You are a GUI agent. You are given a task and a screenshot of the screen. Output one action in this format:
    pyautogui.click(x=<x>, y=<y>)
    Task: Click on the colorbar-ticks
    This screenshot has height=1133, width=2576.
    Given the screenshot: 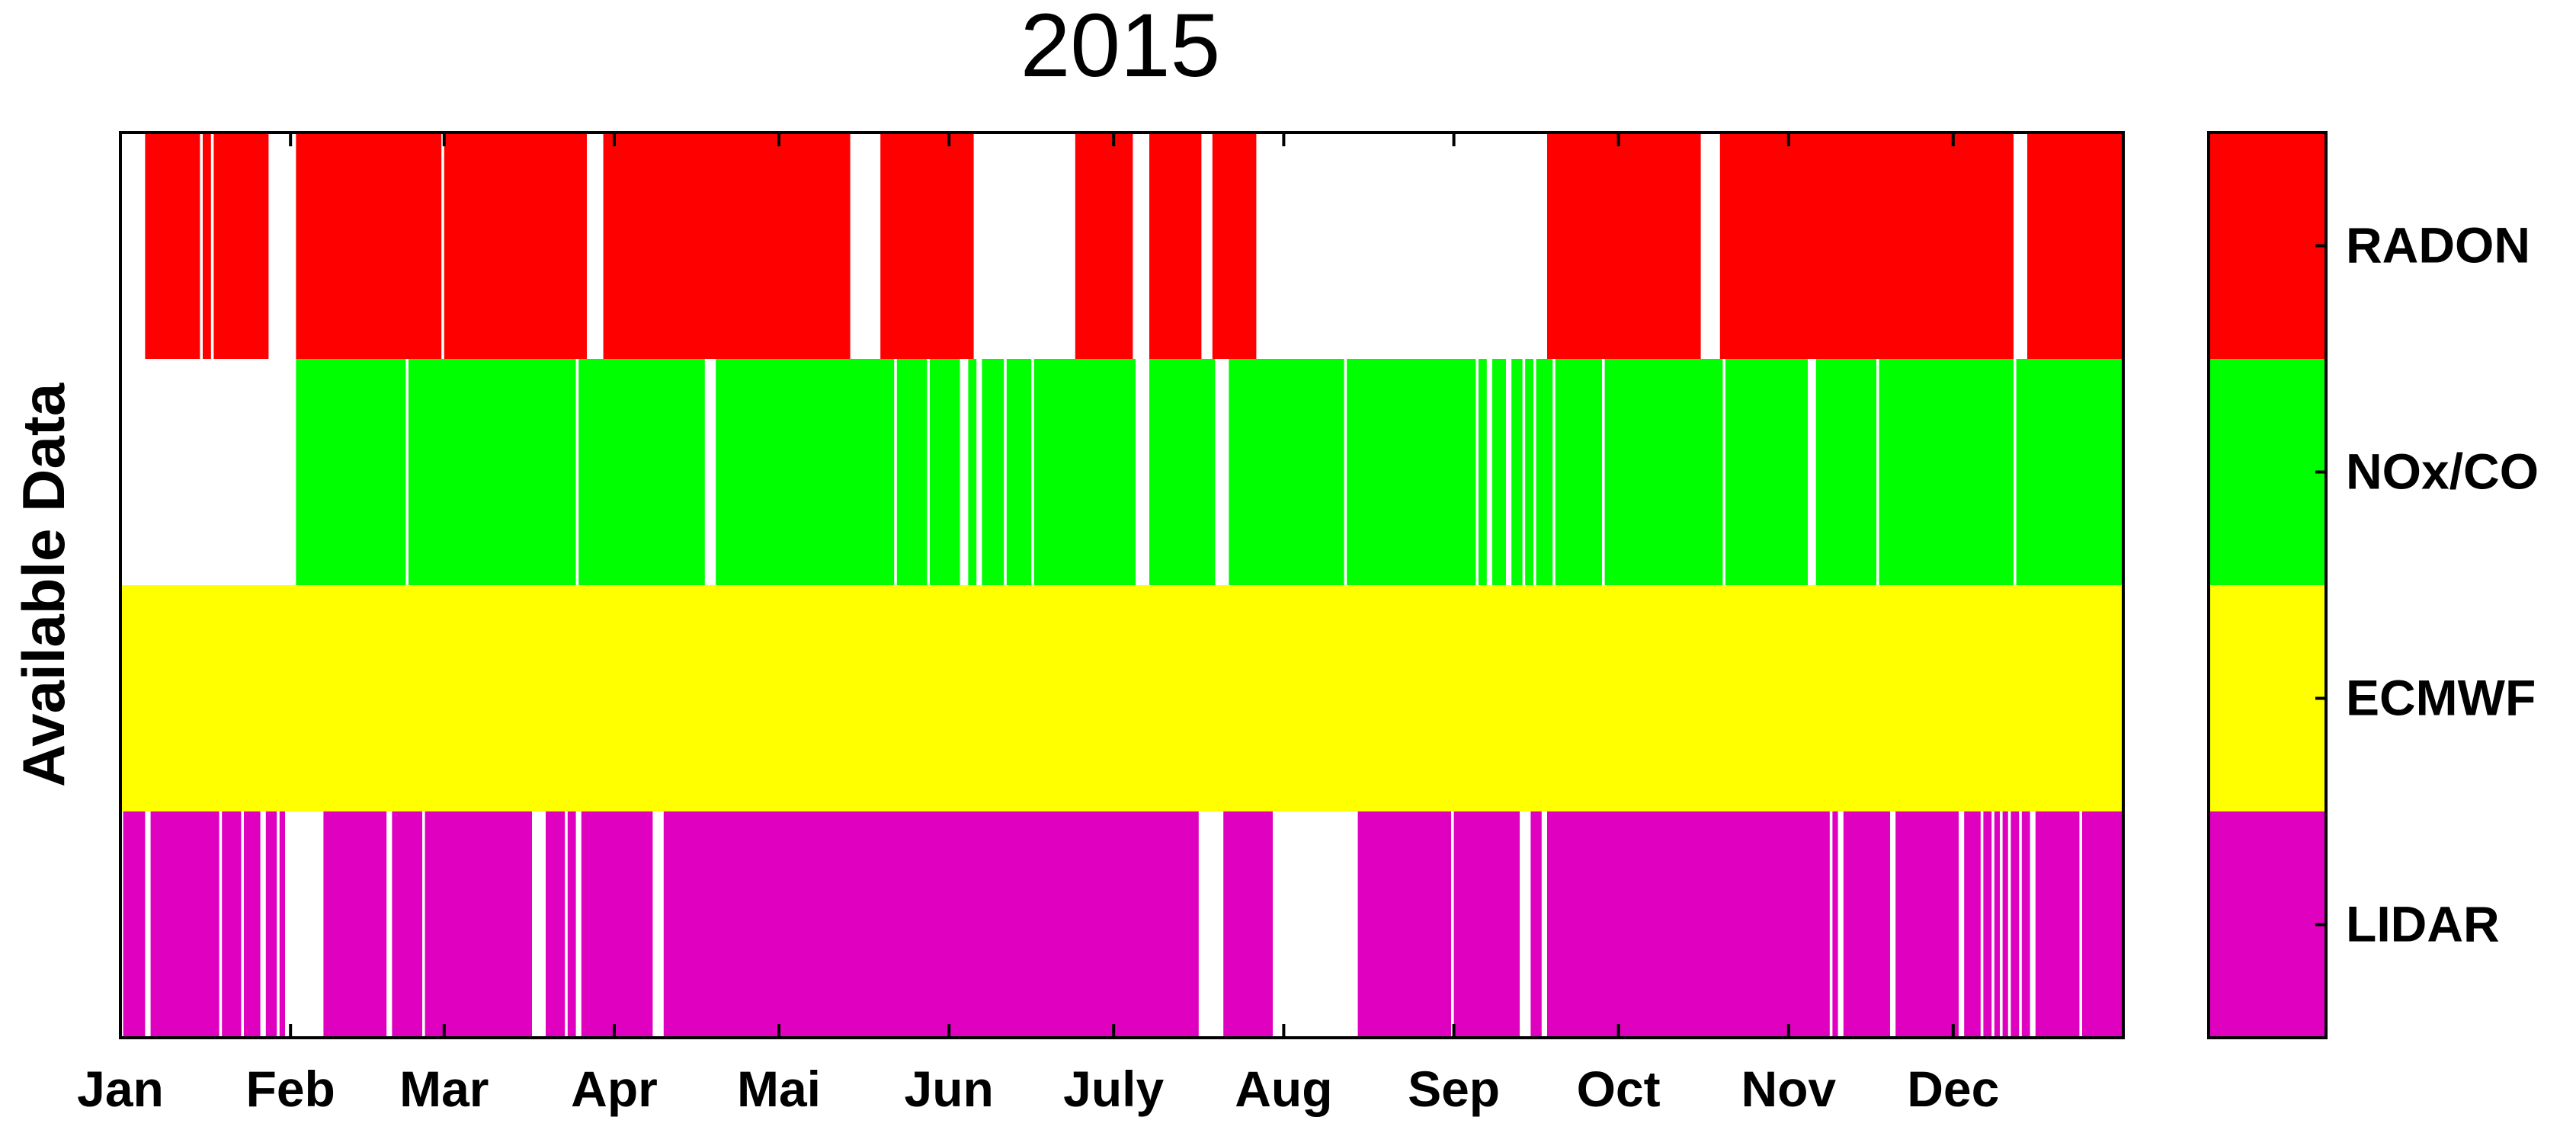 What is the action you would take?
    pyautogui.click(x=2320, y=585)
    